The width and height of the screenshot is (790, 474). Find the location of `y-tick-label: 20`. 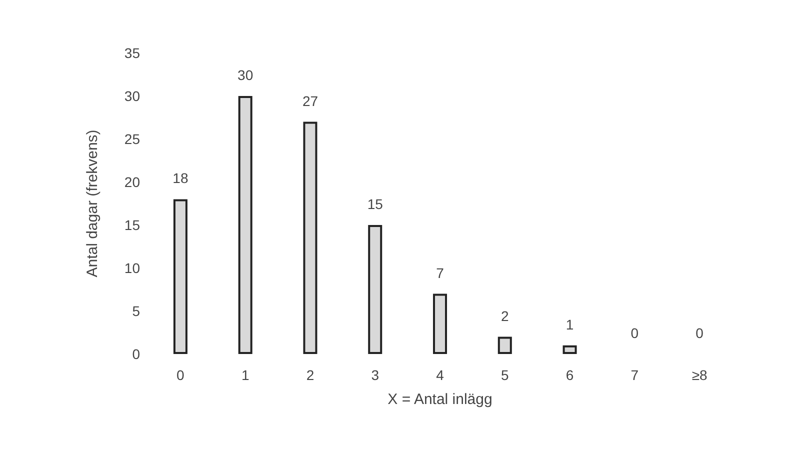

y-tick-label: 20 is located at coordinates (132, 182).